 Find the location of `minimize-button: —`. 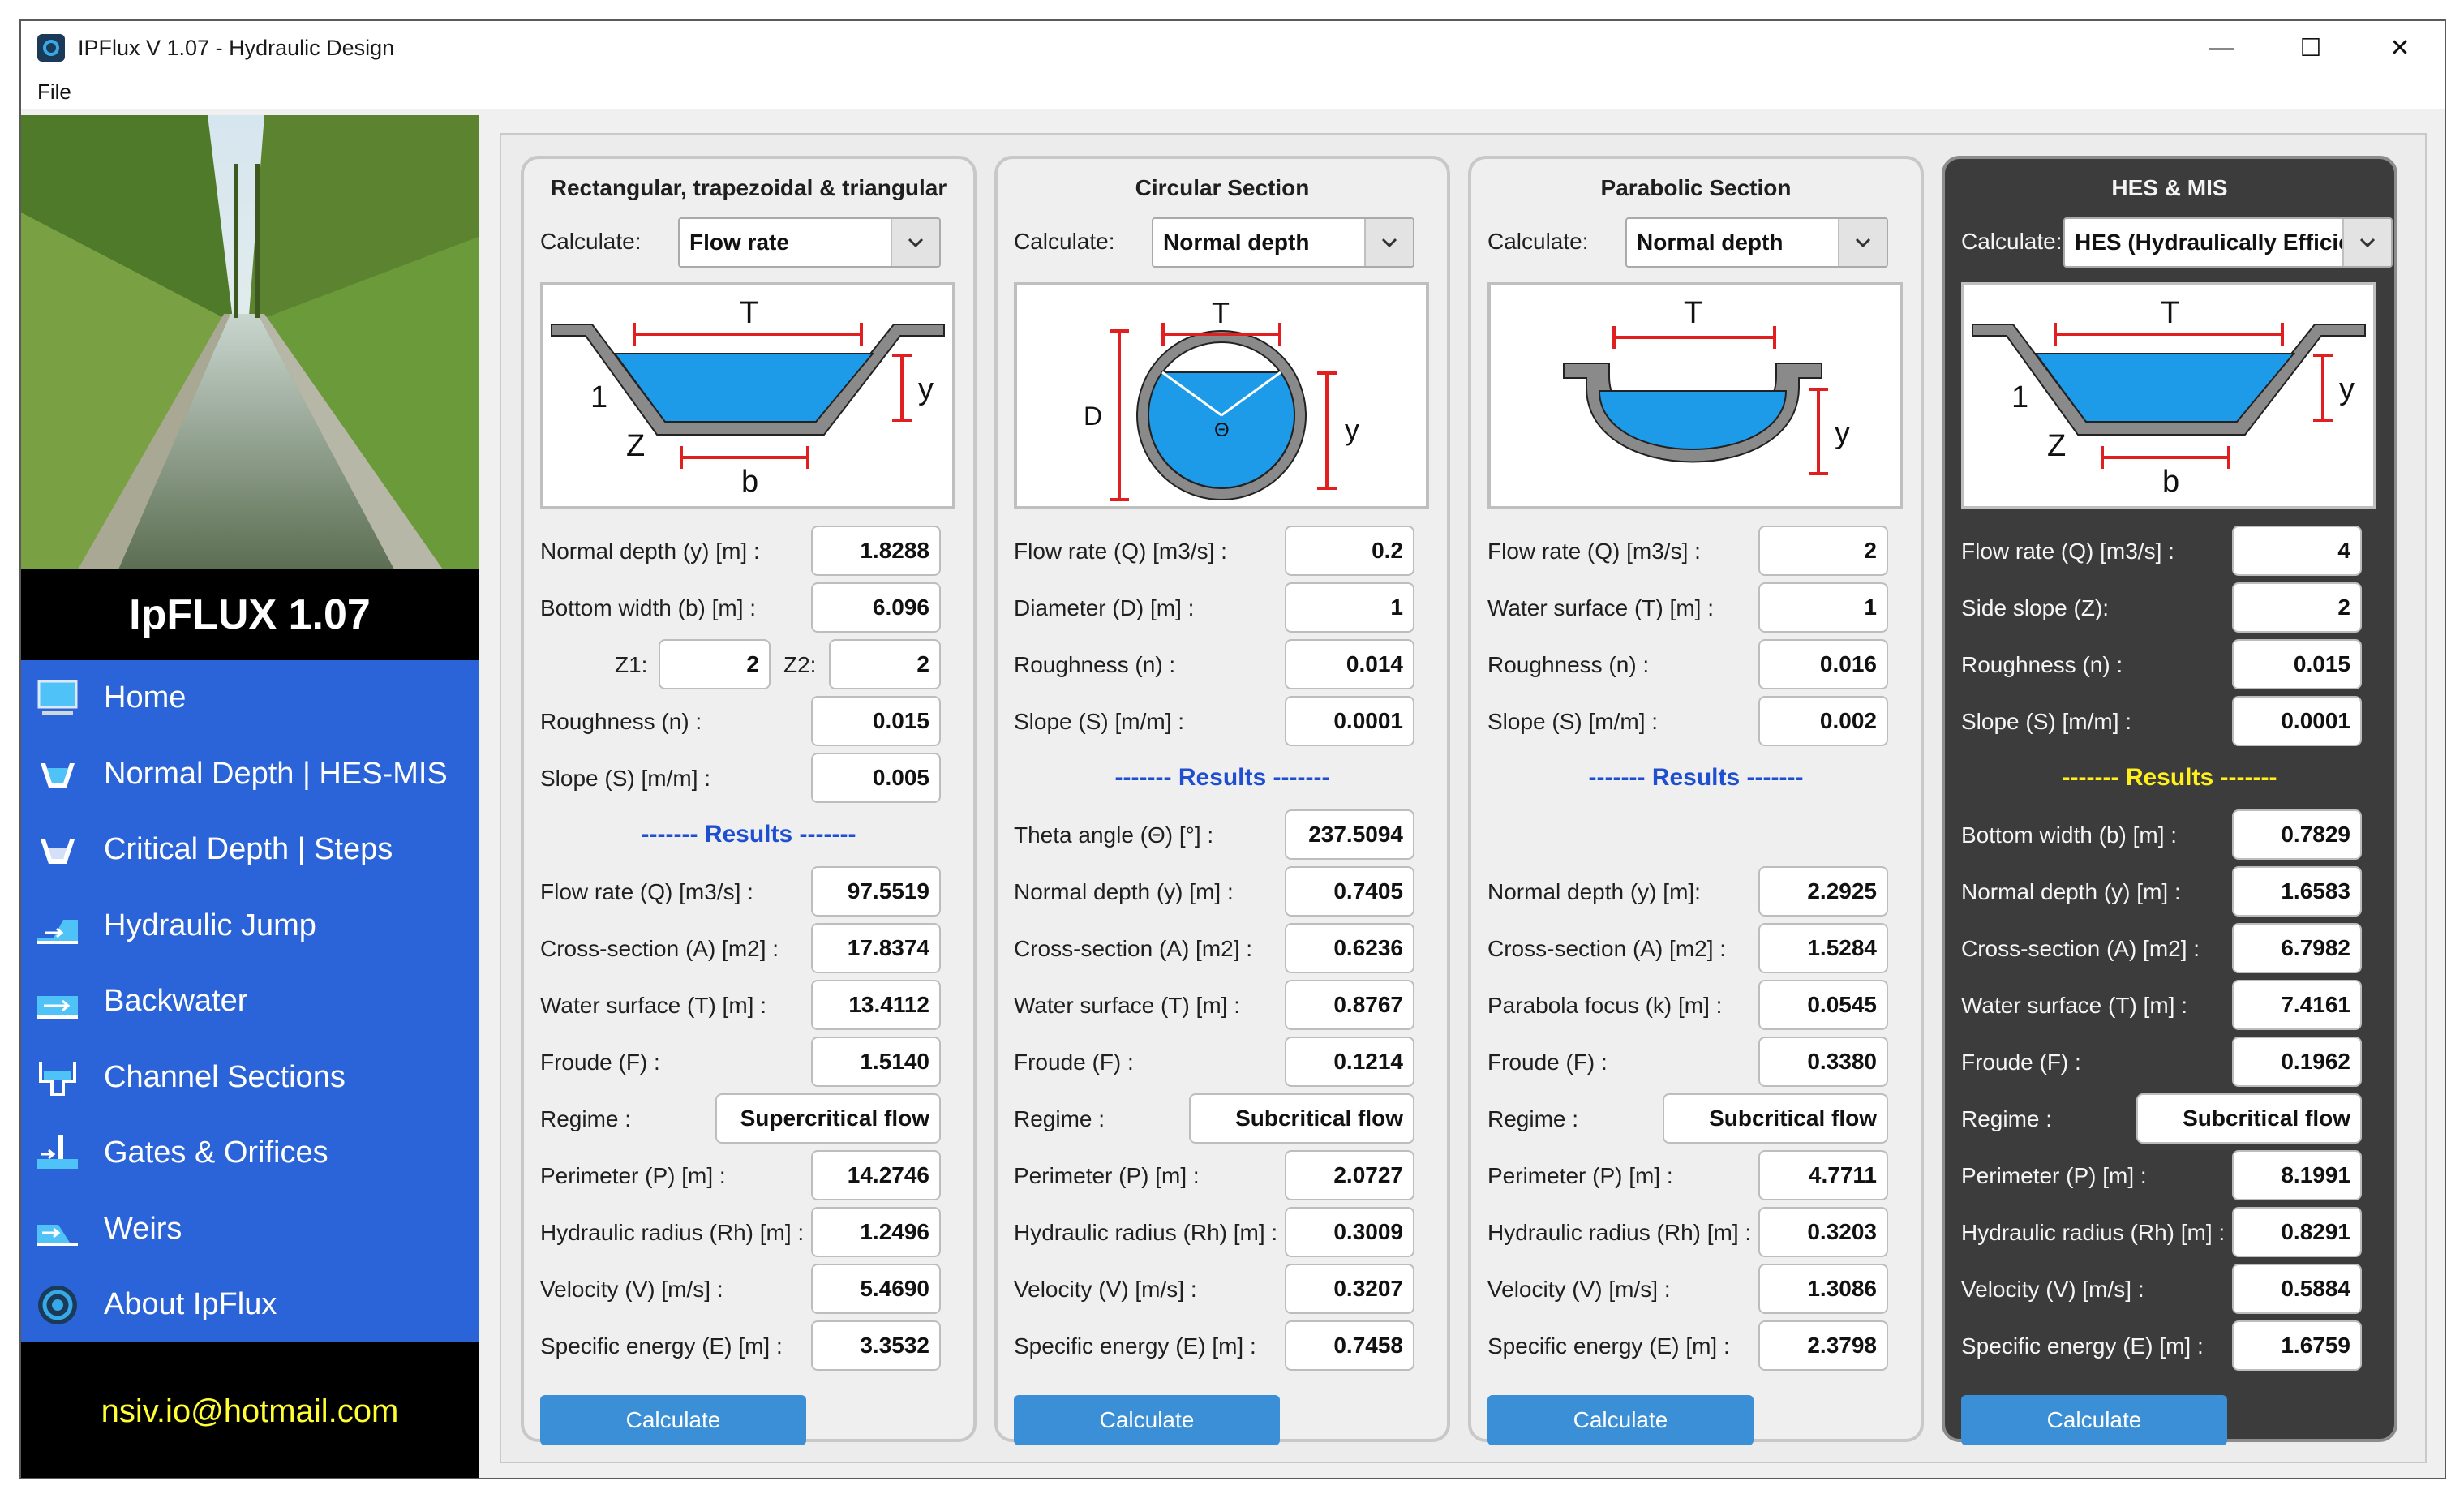

minimize-button: — is located at coordinates (2221, 47).